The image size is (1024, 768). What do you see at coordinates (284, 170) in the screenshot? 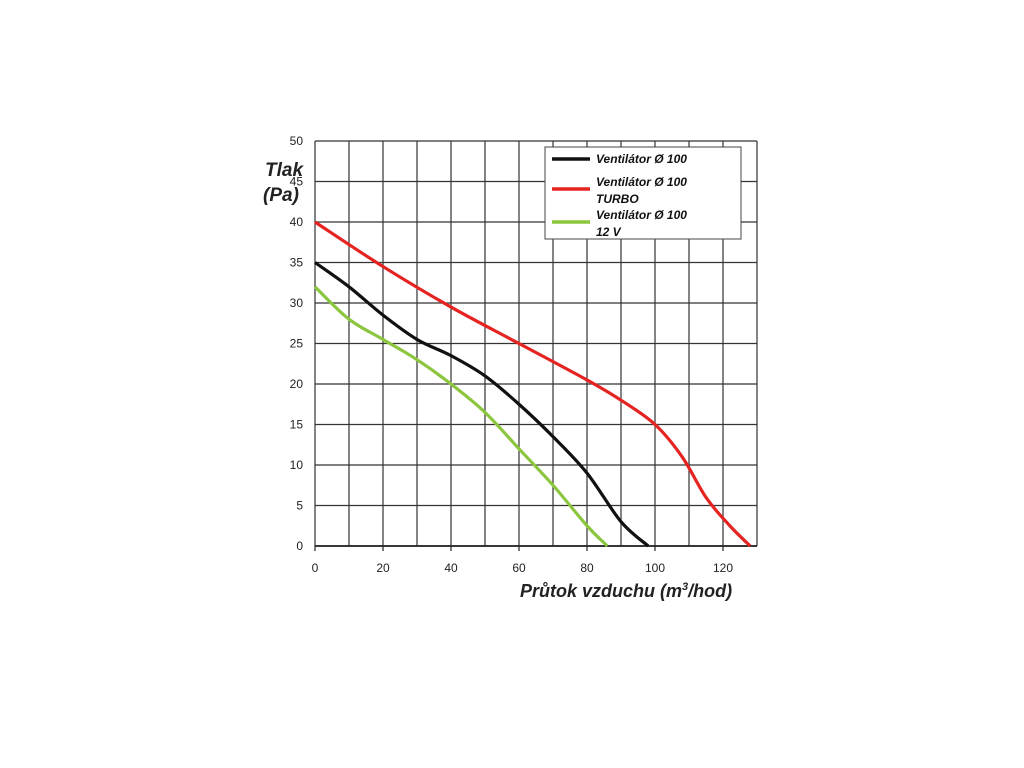
I see `y-axis-label-line1: Tlak` at bounding box center [284, 170].